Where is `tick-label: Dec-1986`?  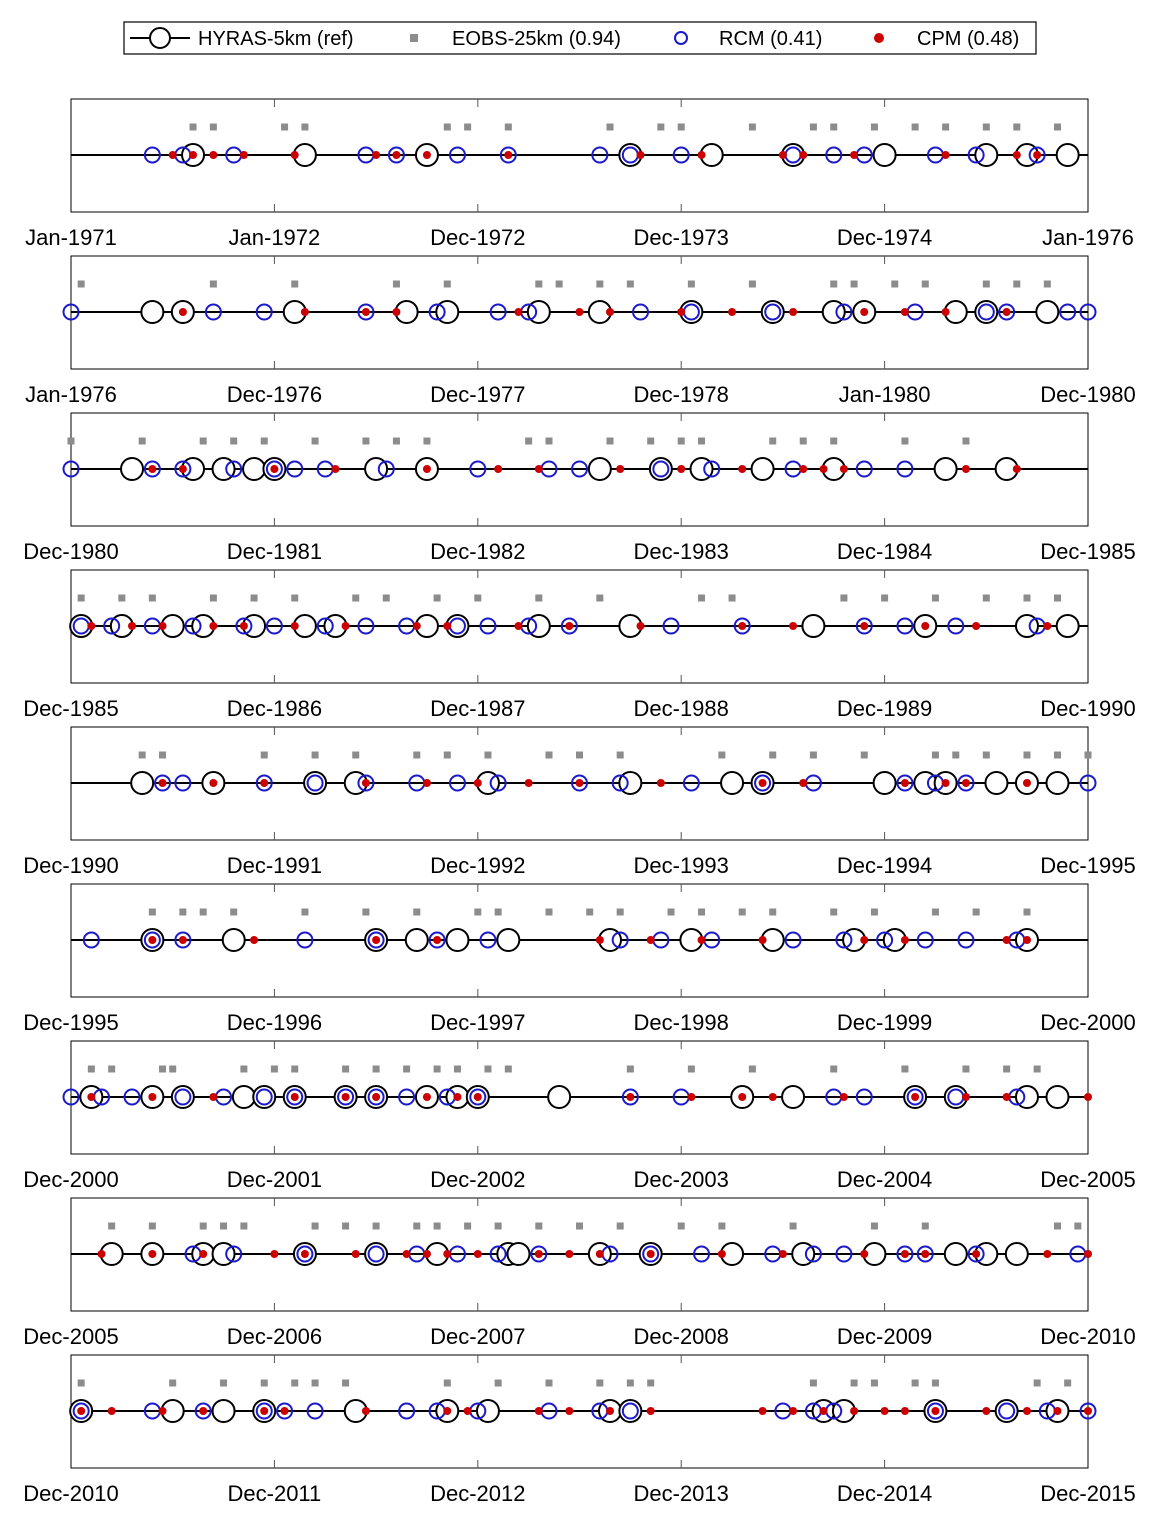
tick-label: Dec-1986 is located at coordinates (274, 708).